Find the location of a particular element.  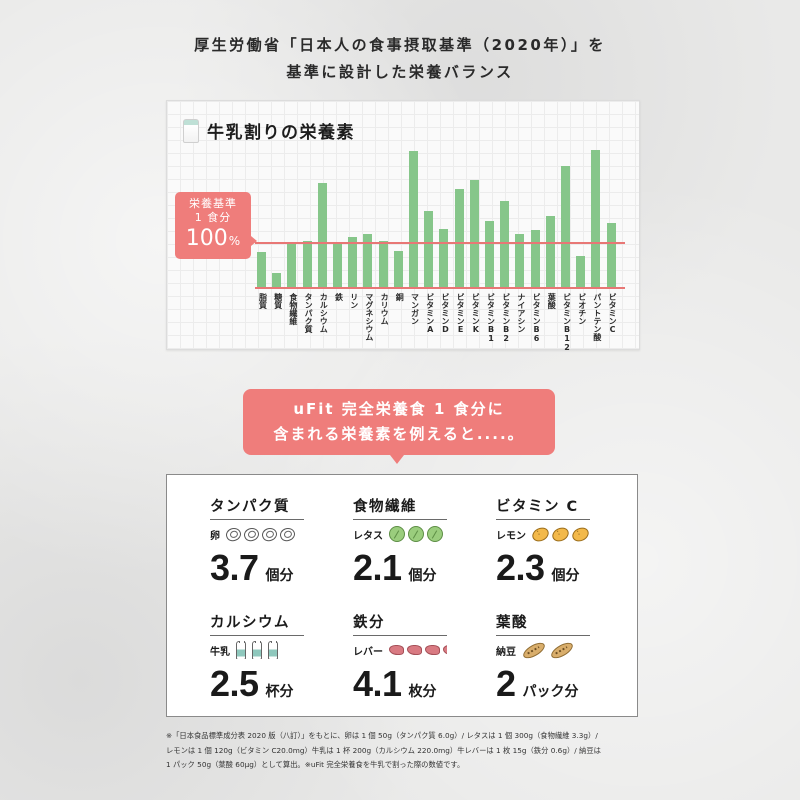

milk-glass-icon is located at coordinates (191, 130).